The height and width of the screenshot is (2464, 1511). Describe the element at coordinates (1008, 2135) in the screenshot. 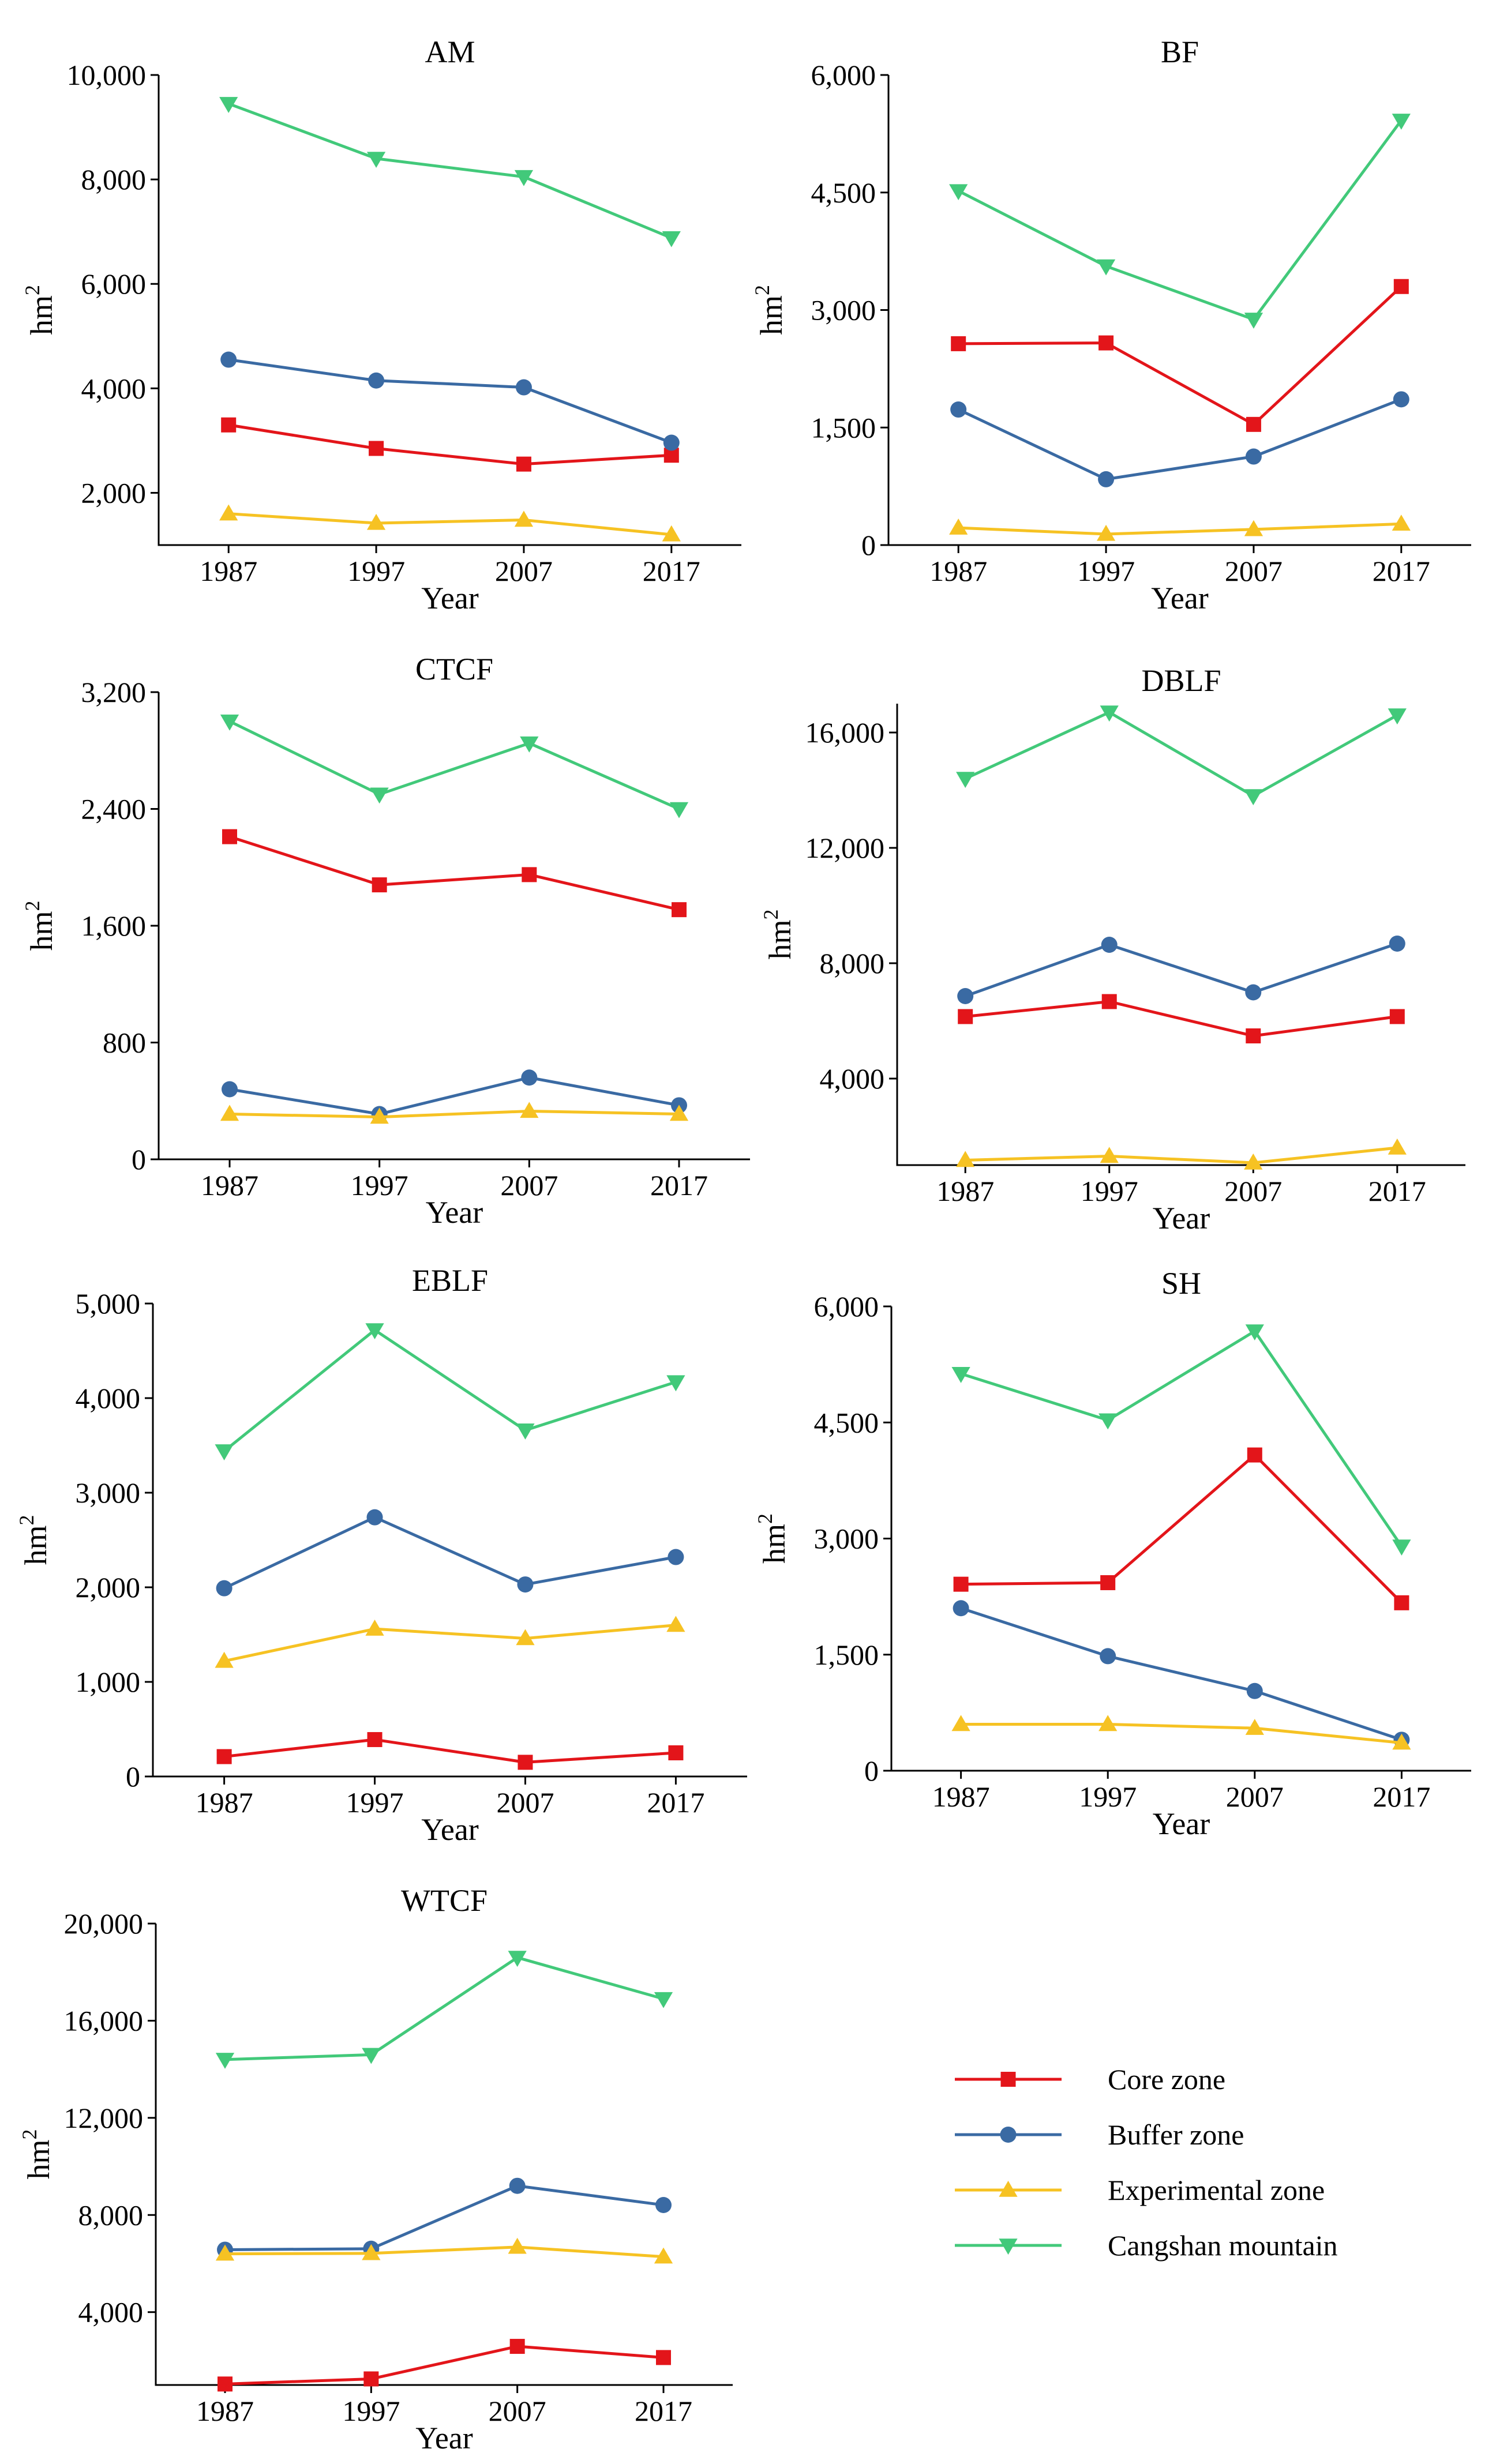

I see `legend-marker-buffer` at that location.